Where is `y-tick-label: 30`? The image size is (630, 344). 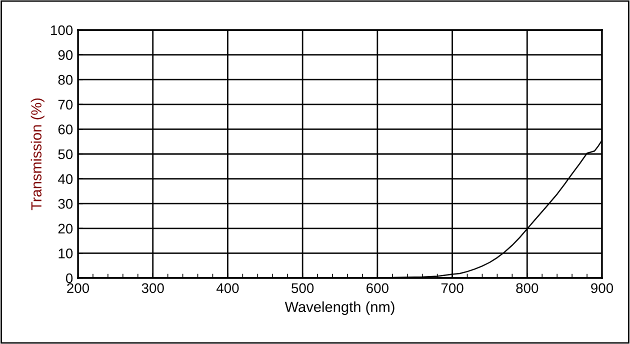 y-tick-label: 30 is located at coordinates (65, 203).